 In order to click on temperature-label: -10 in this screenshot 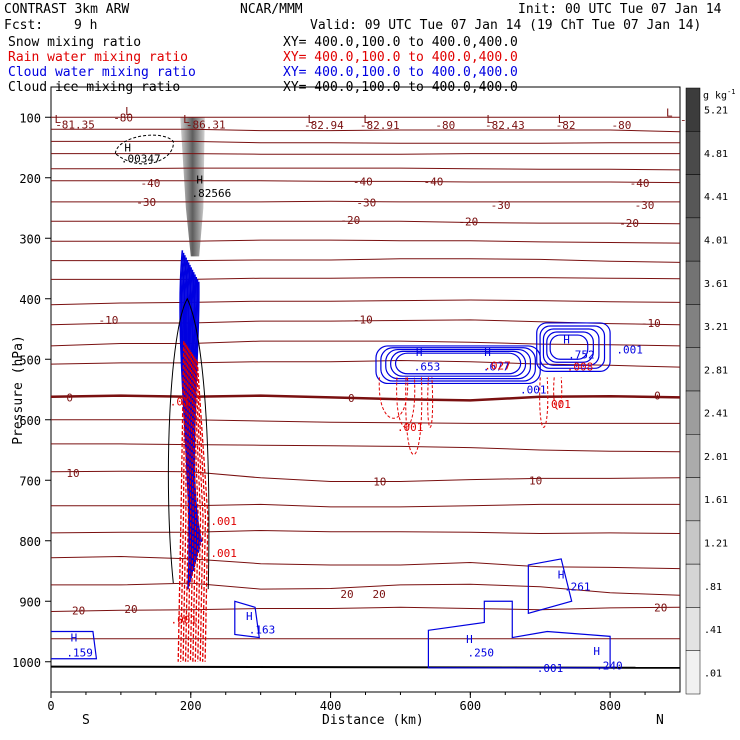, I will do `click(651, 323)`.